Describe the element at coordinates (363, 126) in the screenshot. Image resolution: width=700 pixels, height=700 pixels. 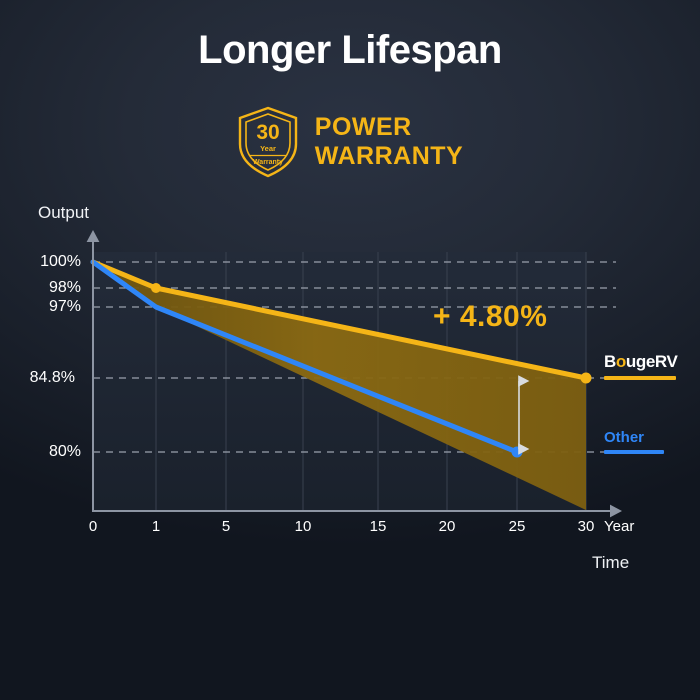
I see `warranty-headline-line1: POWER` at that location.